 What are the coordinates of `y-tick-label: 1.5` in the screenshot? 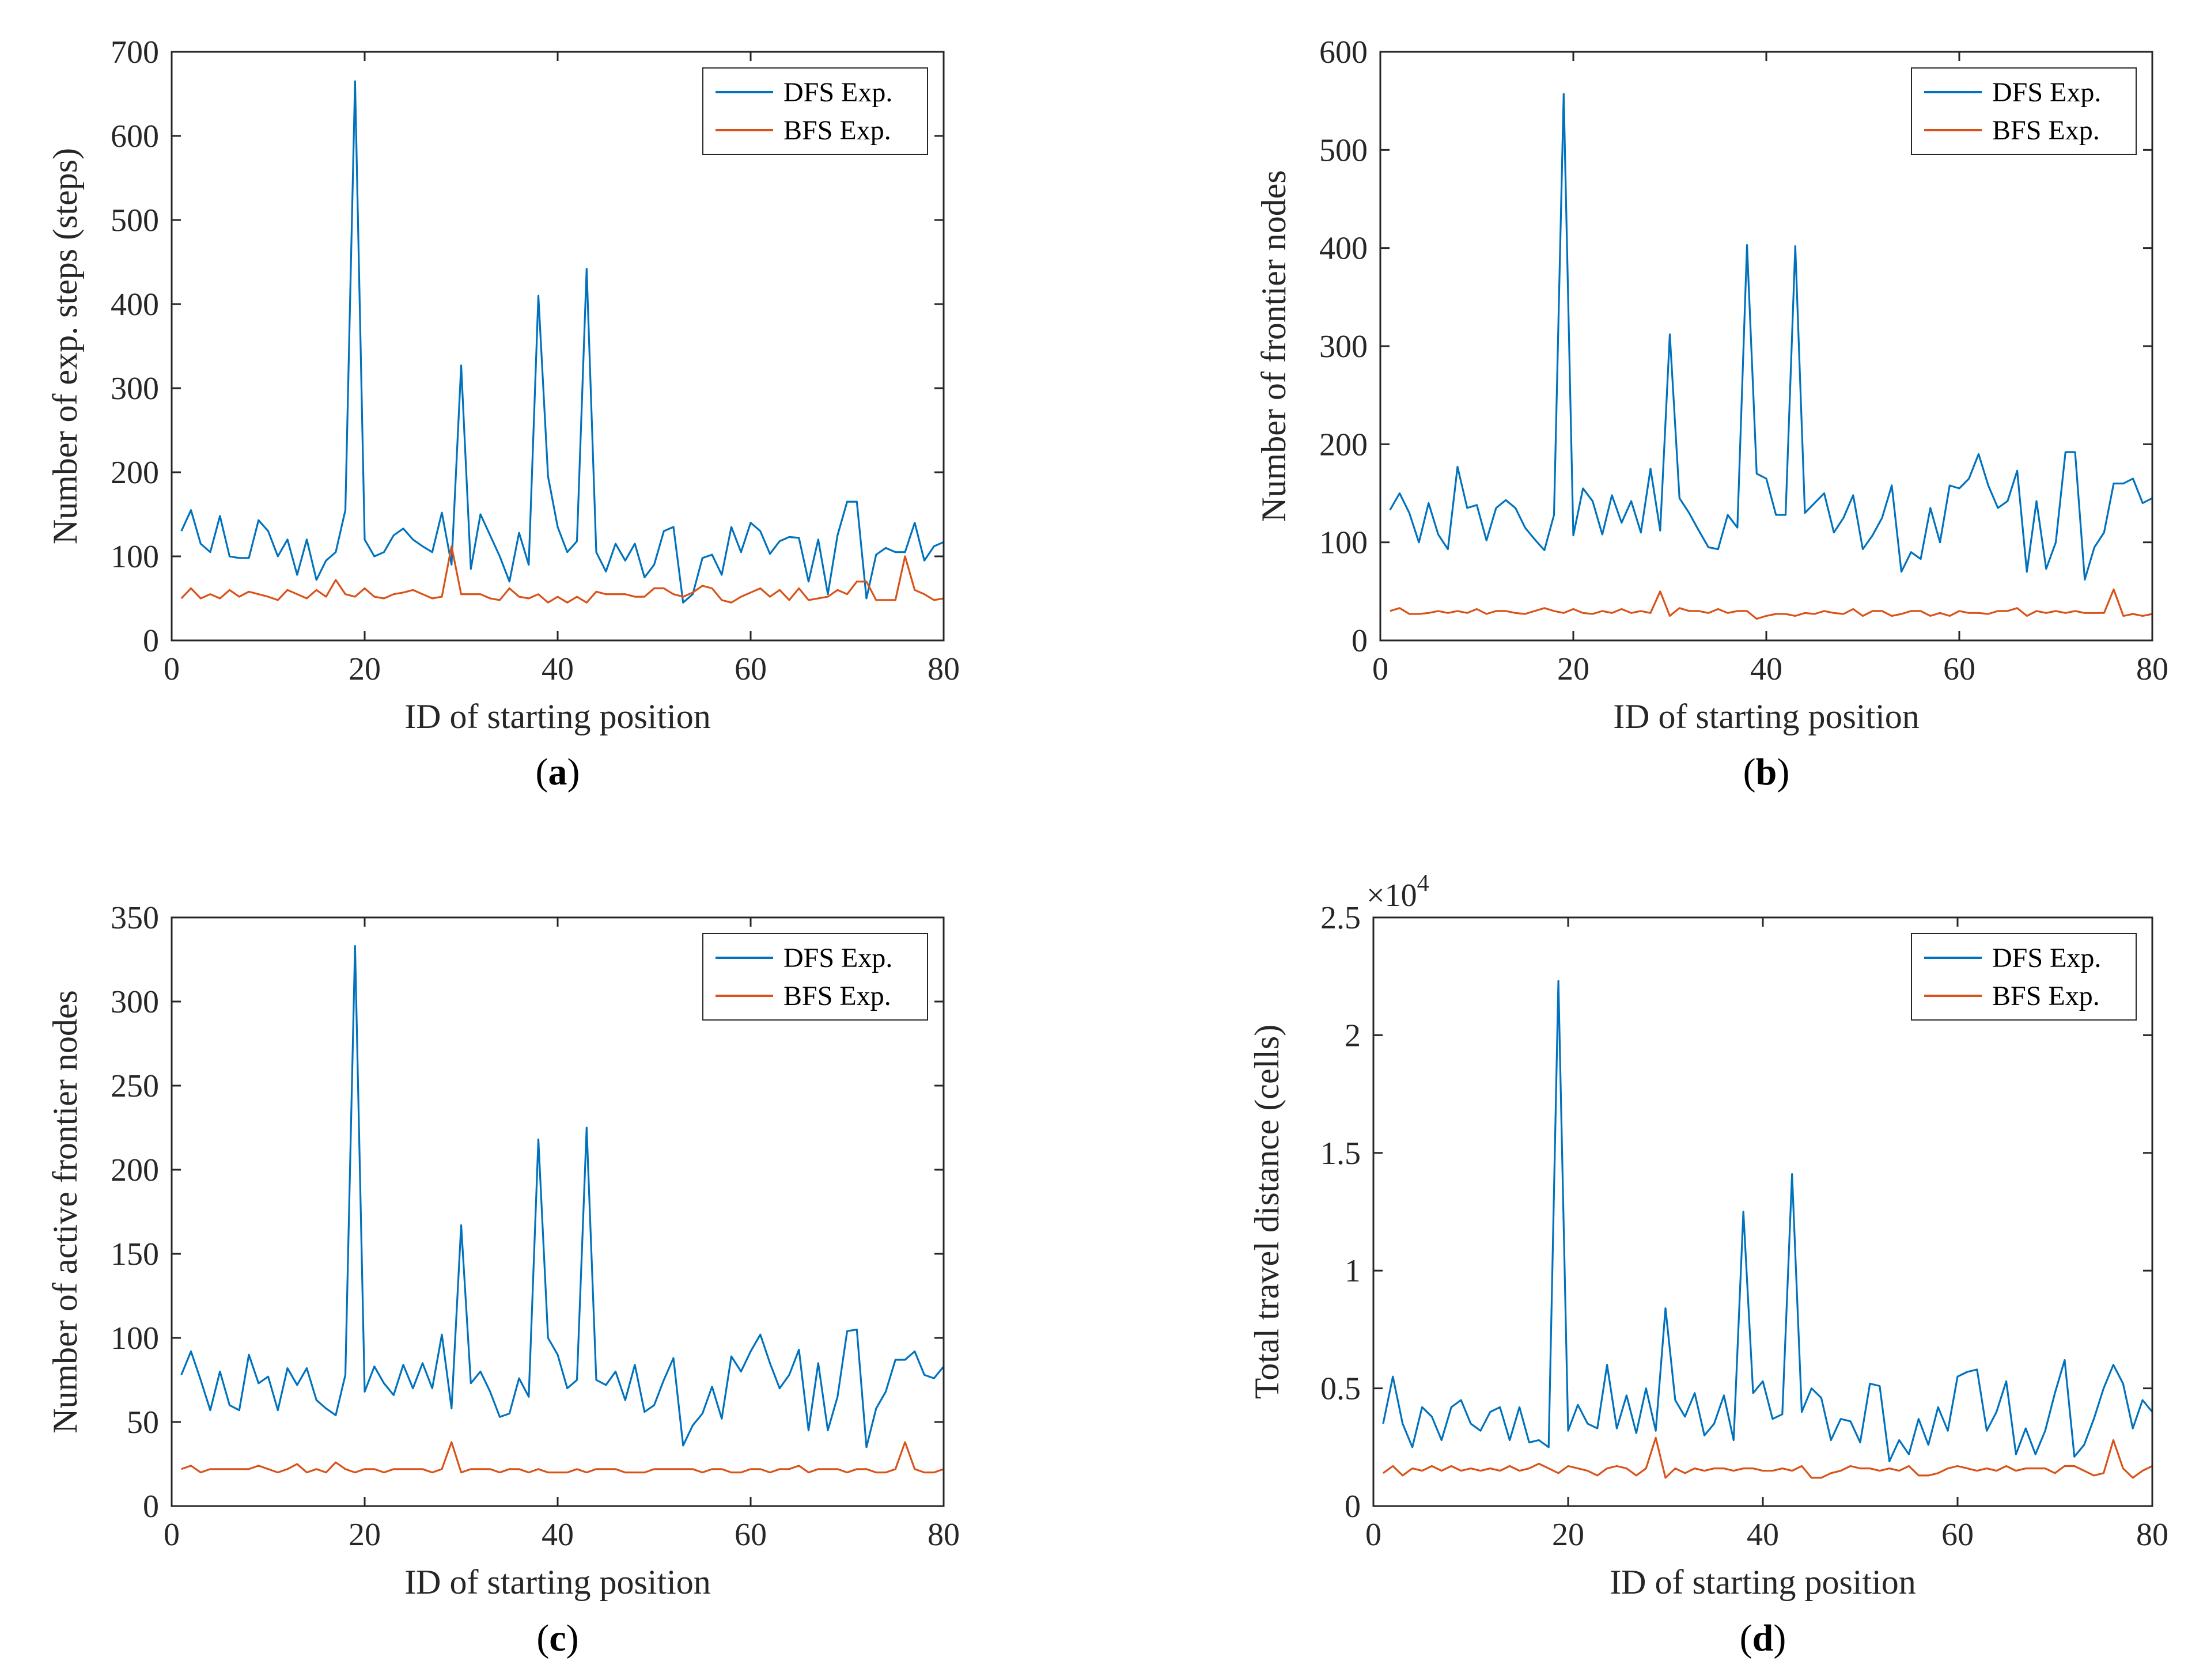 It's located at (1340, 1153).